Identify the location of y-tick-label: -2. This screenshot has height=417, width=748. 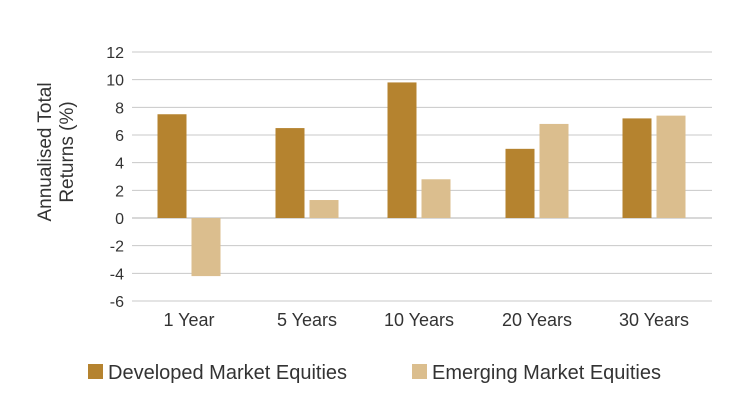
(117, 247).